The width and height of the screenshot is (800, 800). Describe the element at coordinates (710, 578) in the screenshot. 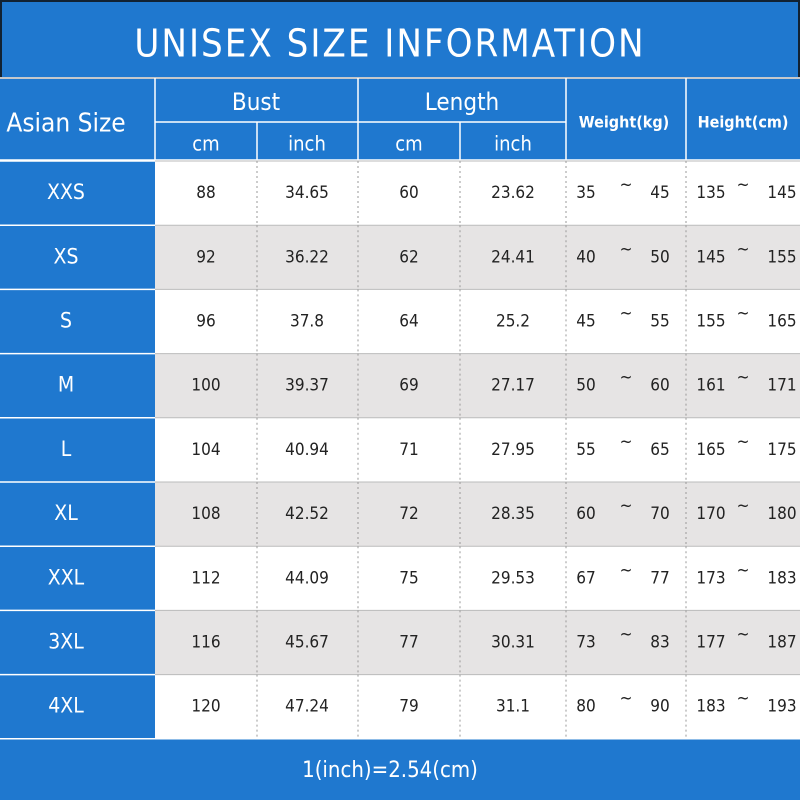

I see `range-min: 173` at that location.